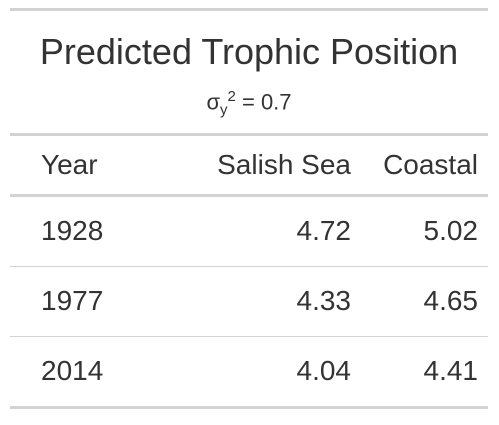 The height and width of the screenshot is (425, 499). I want to click on column-header-year: Year, so click(85, 166).